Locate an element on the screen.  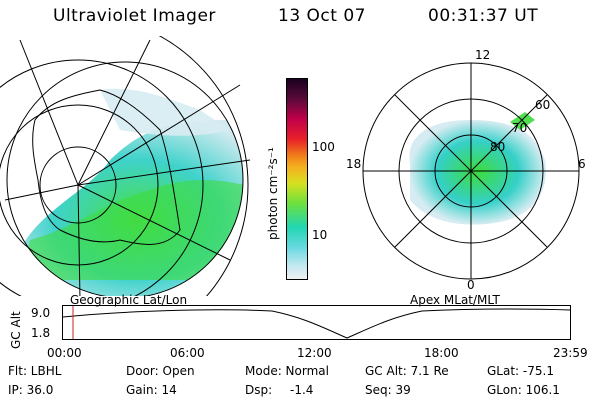
geo-longitude-status: GLon: 106.1 is located at coordinates (523, 390).